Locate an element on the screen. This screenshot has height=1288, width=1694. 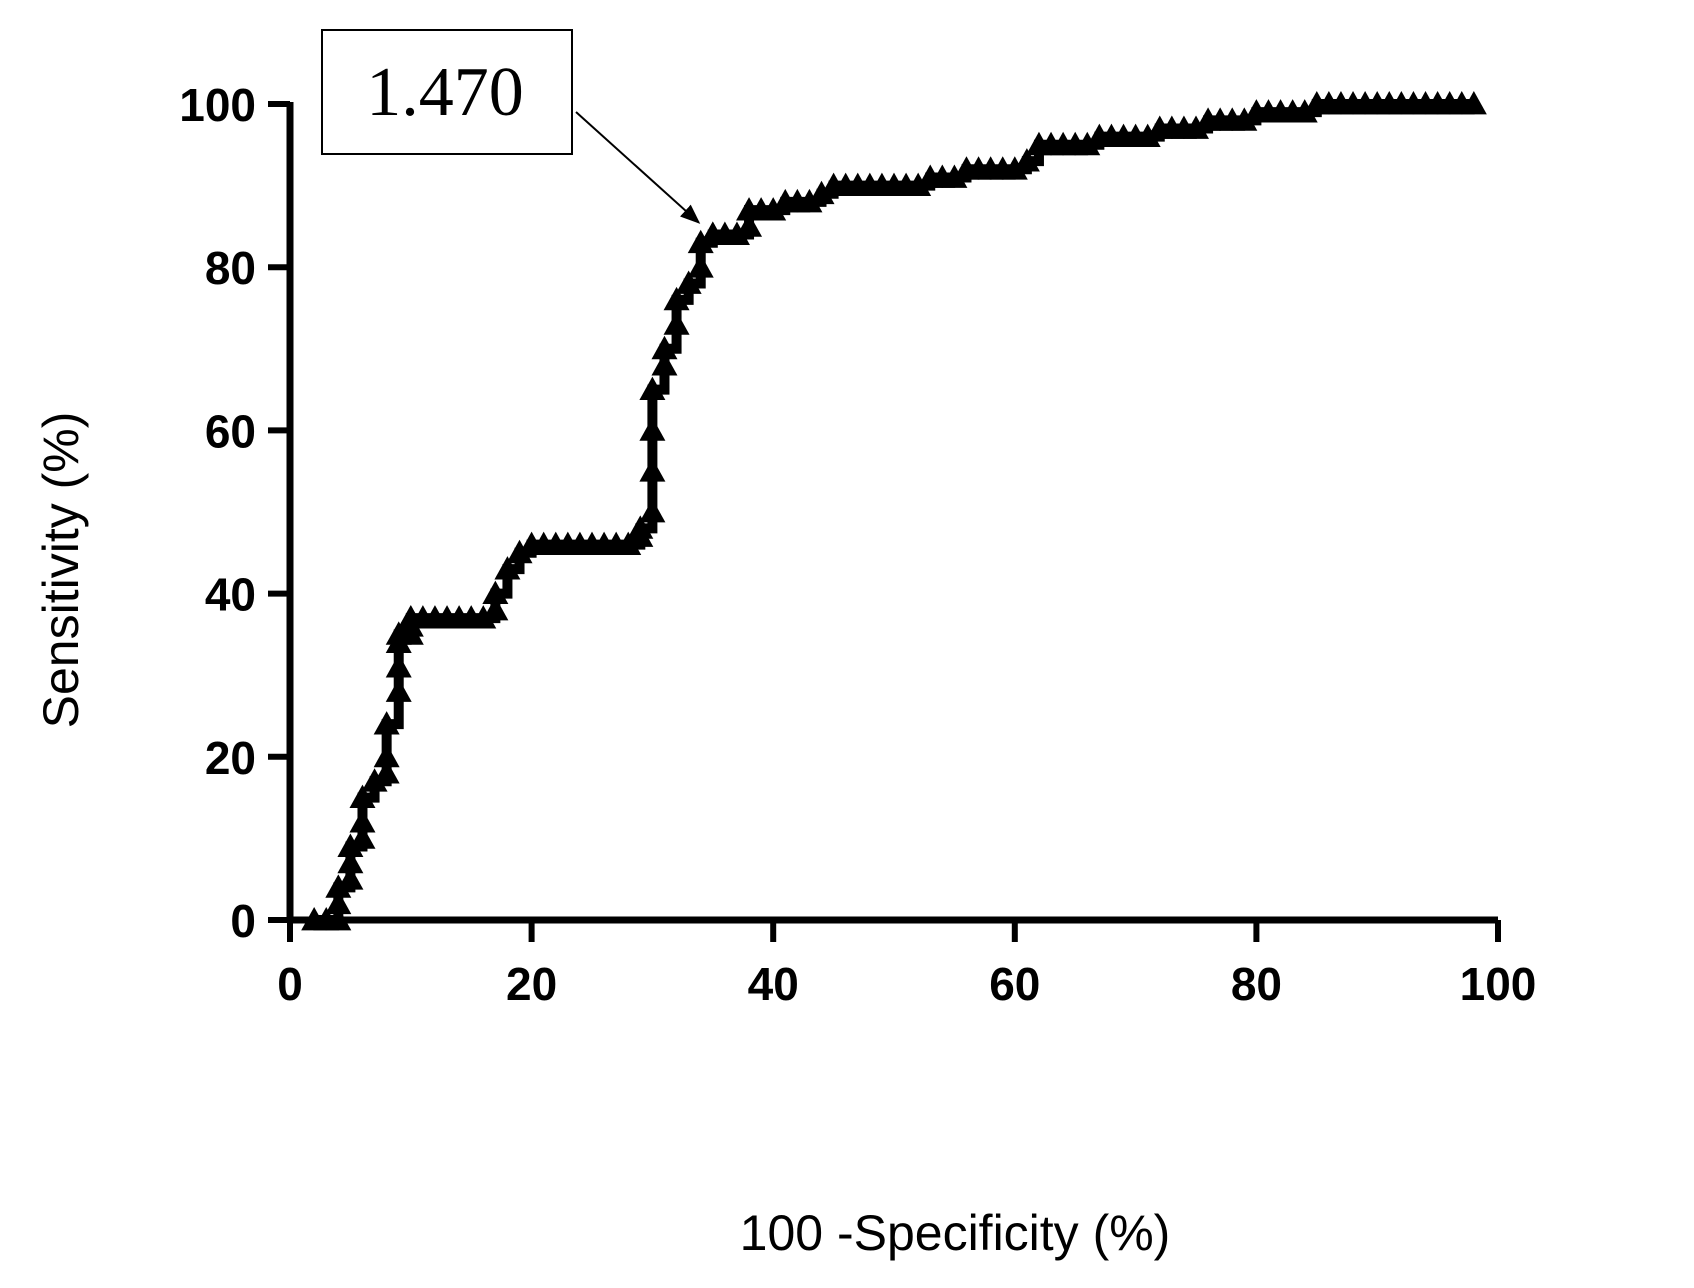
y-tick-label: 60 is located at coordinates (230, 431).